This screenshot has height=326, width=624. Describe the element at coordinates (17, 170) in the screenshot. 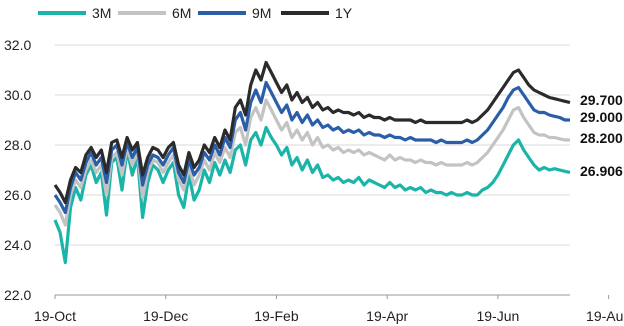

I see `y-axis-ticks: 22.0 24.0 26.0 28.0 30.0 32.0` at that location.